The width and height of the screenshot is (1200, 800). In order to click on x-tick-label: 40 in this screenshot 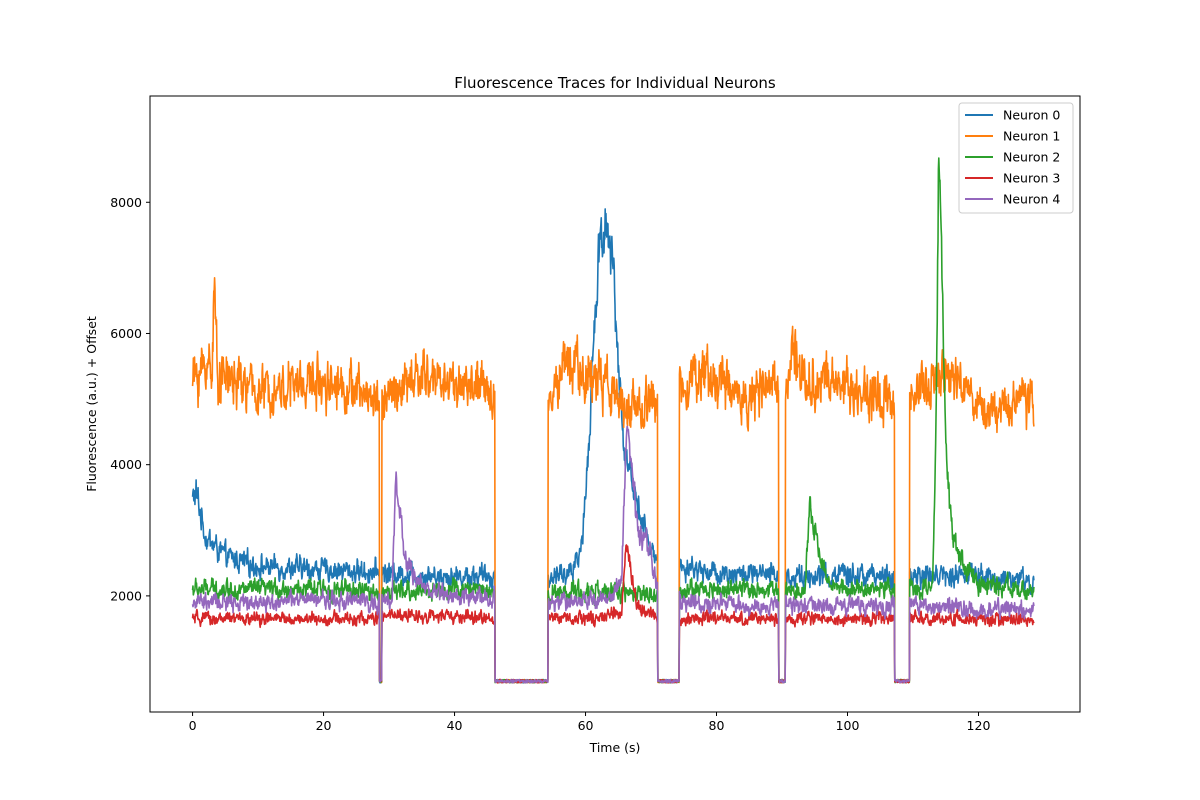, I will do `click(455, 725)`.